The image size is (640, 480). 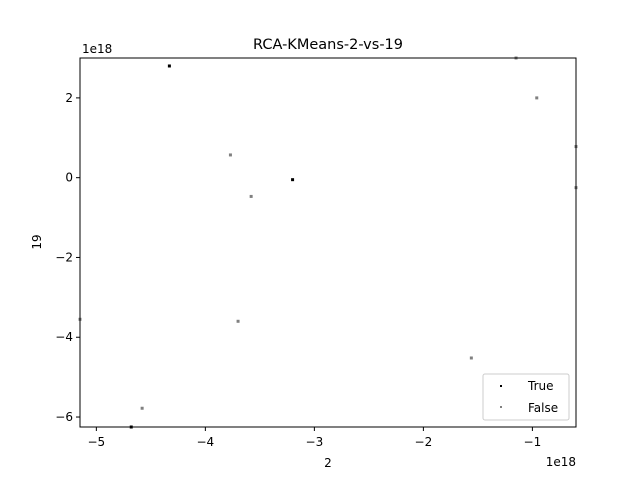 I want to click on legend: True False, so click(x=526, y=397).